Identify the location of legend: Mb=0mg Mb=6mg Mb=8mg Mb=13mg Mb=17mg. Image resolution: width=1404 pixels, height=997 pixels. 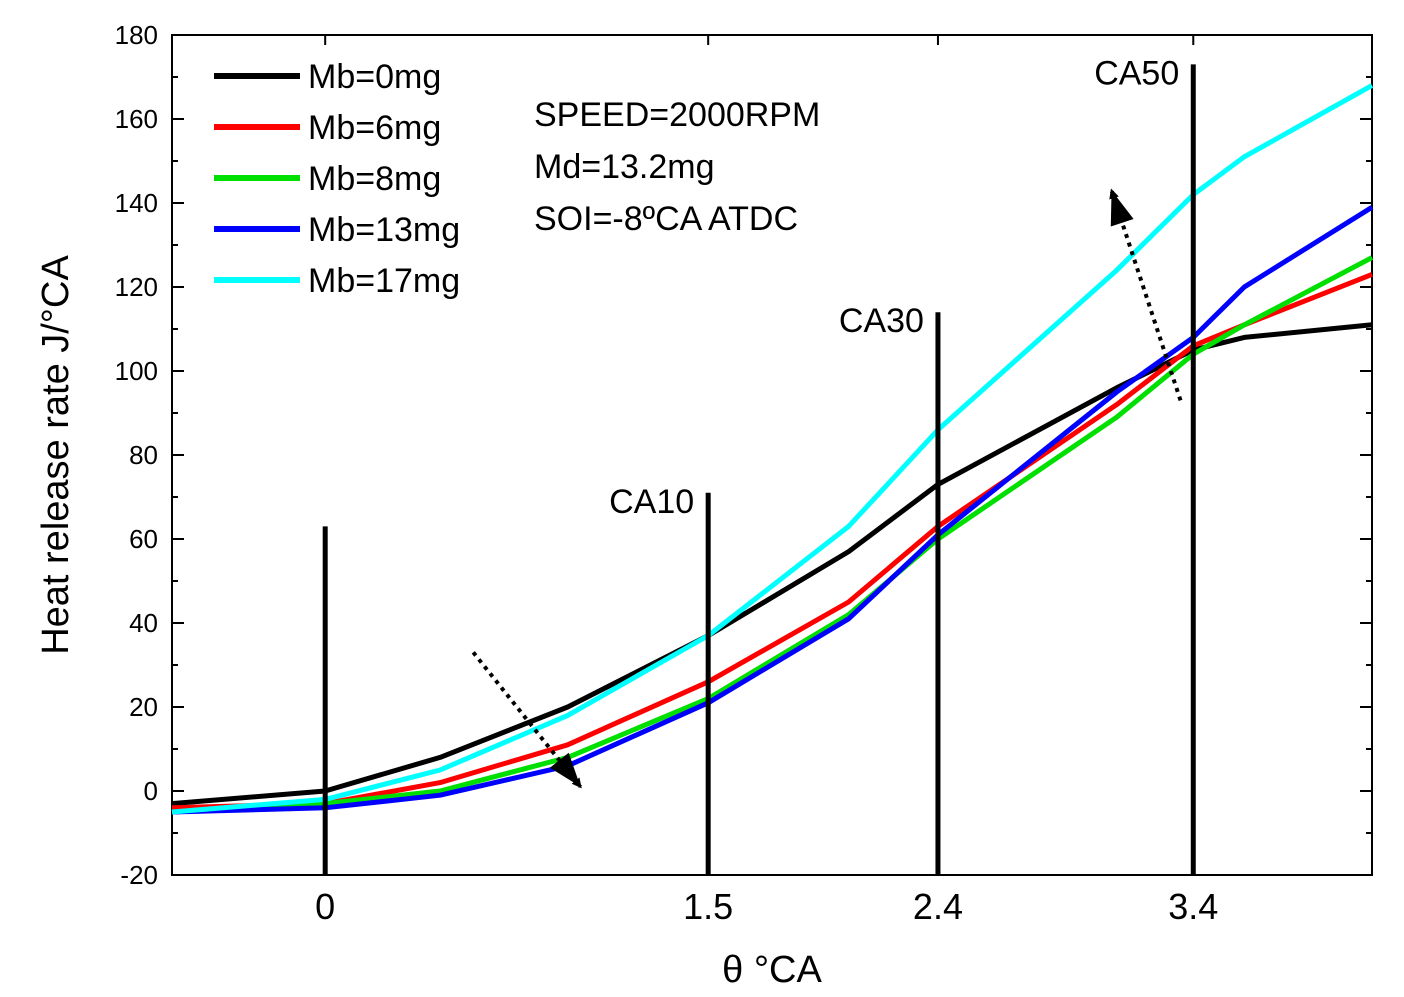
(337, 179).